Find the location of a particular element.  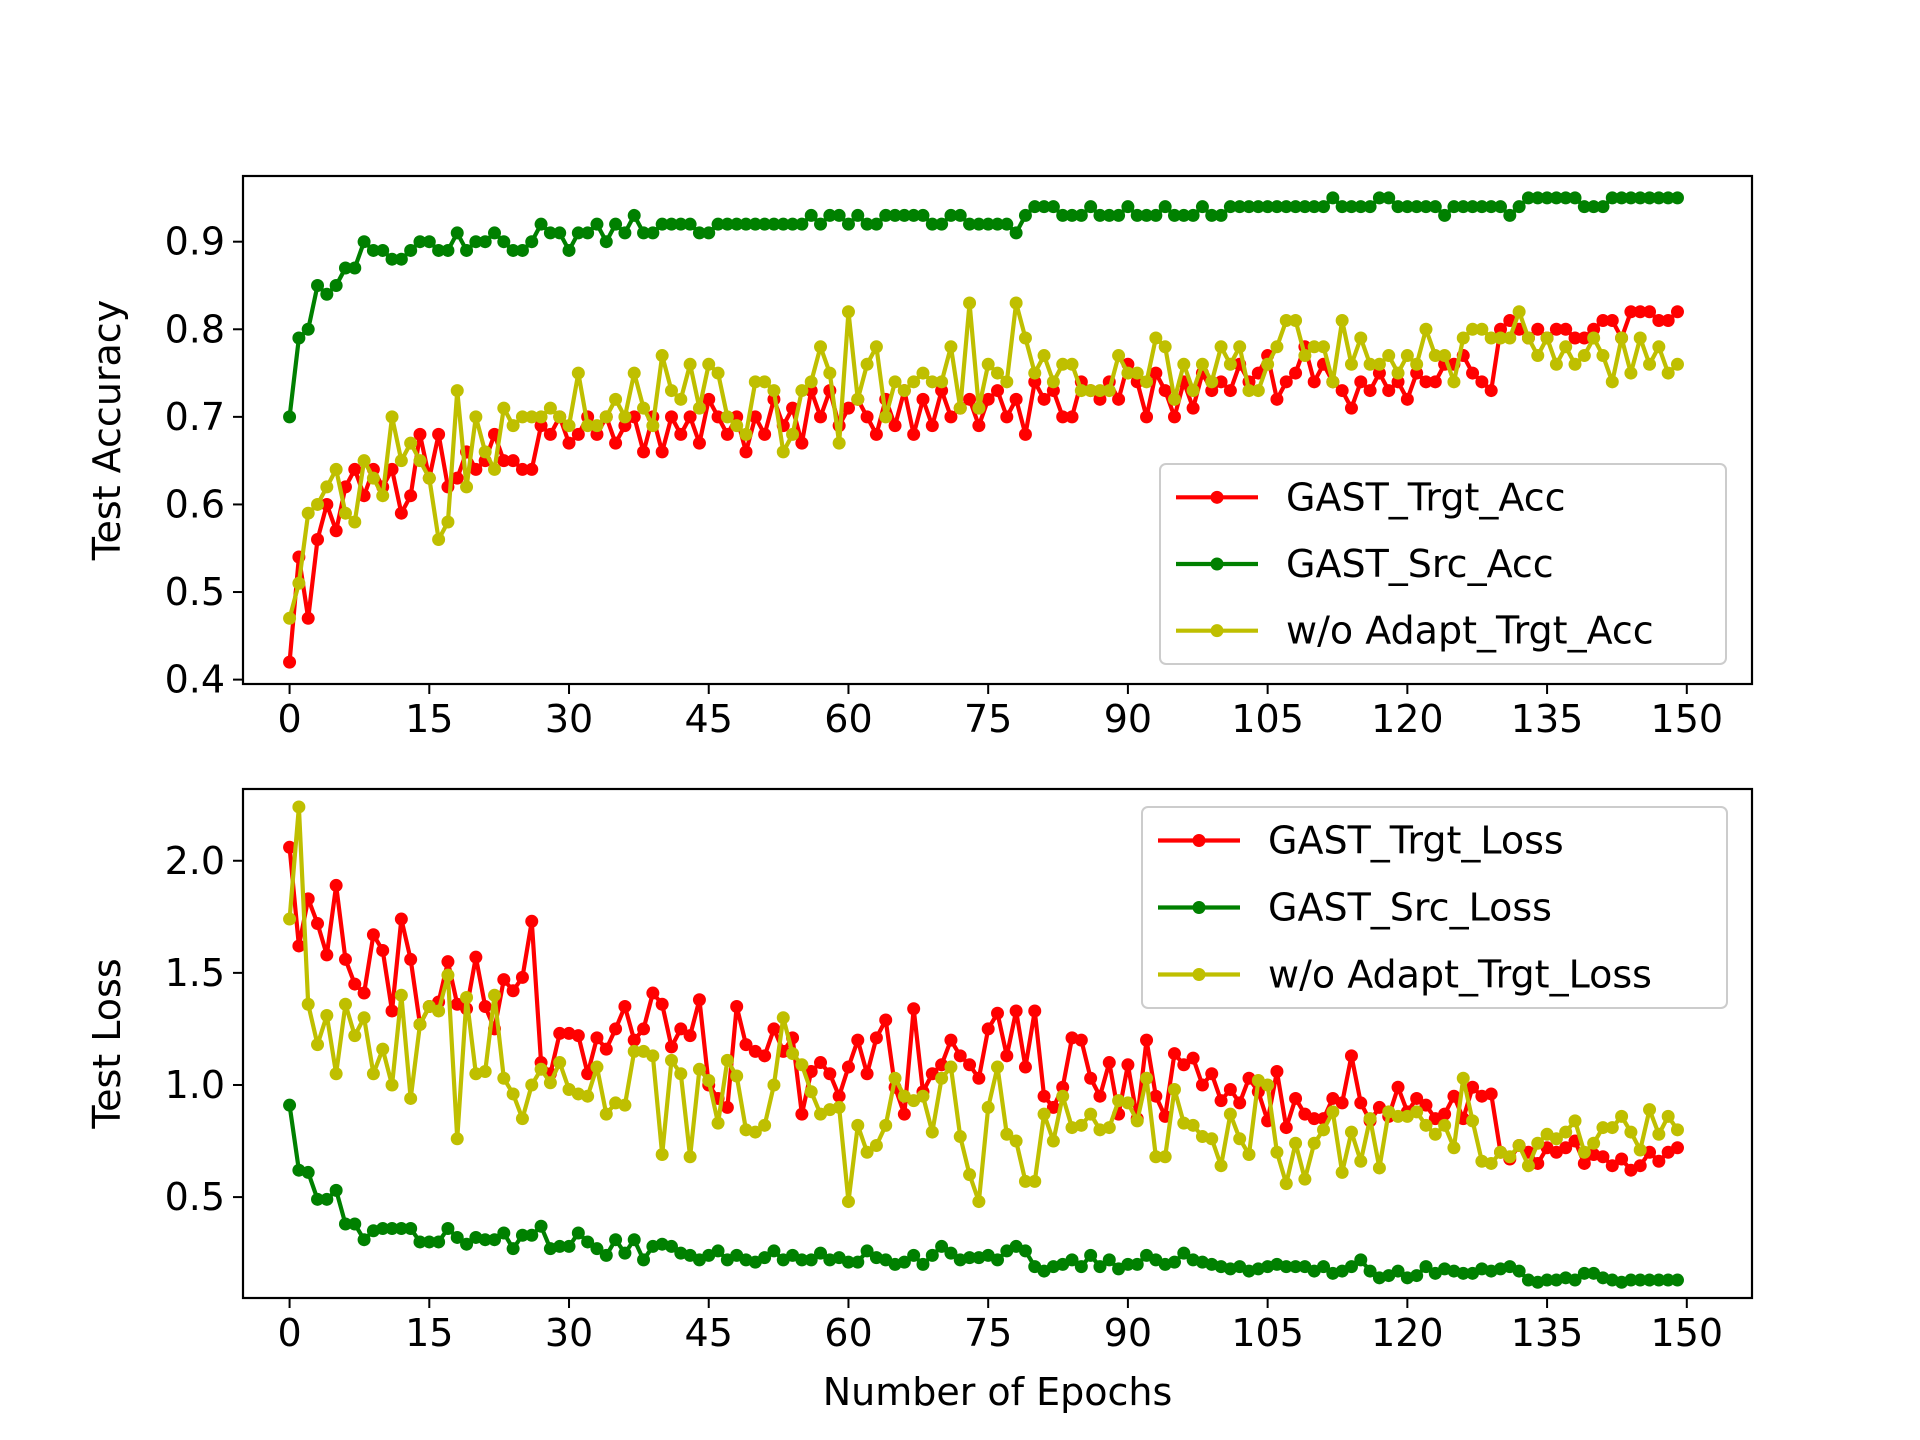

x-tick-label: 0 is located at coordinates (289, 1333).